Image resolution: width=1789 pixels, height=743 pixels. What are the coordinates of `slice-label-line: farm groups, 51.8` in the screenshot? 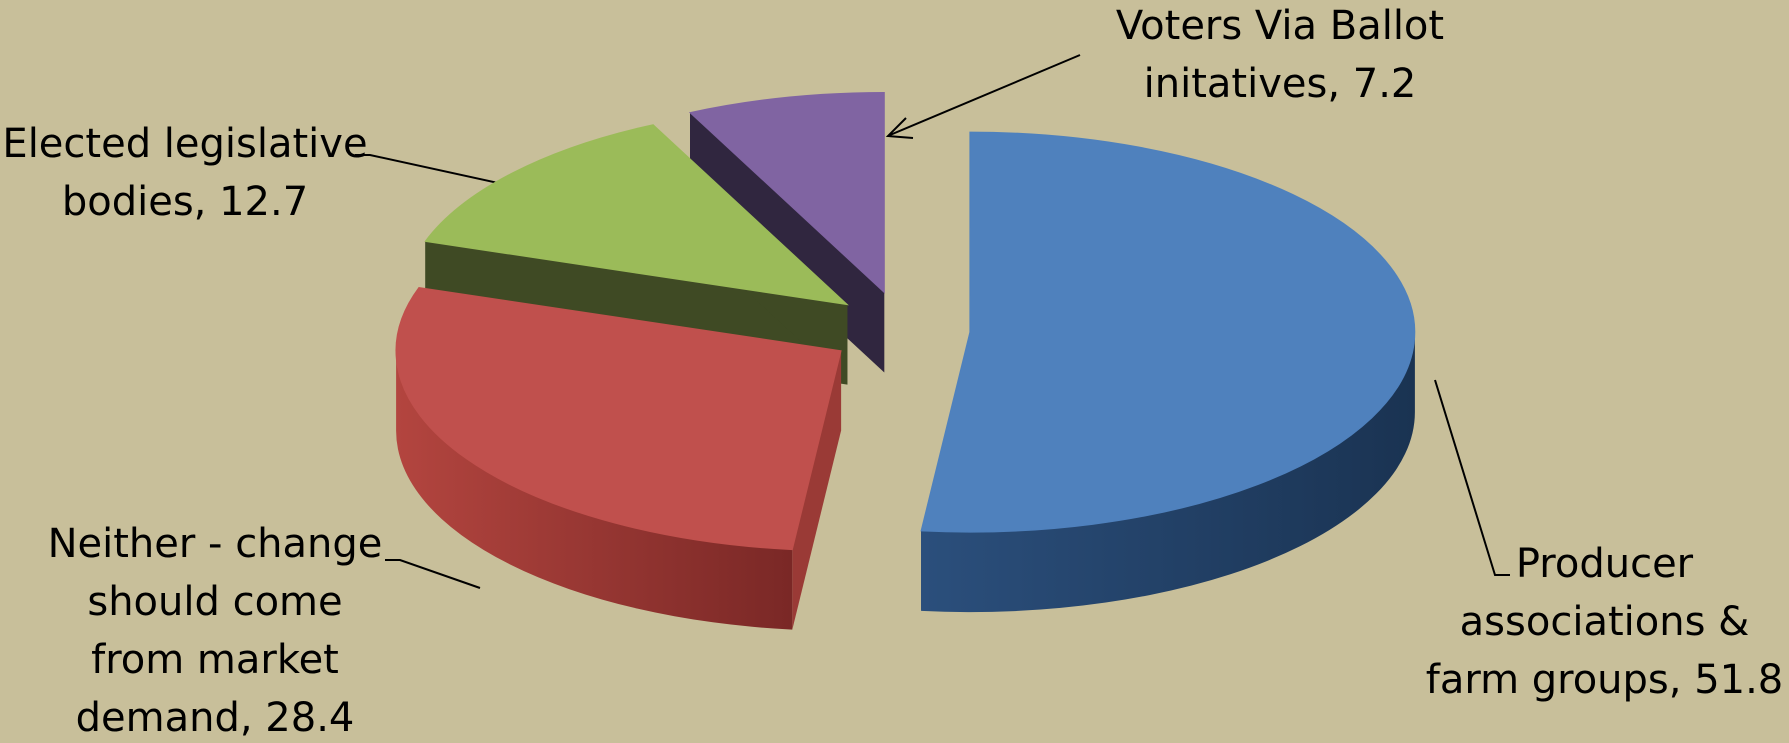 It's located at (1604, 680).